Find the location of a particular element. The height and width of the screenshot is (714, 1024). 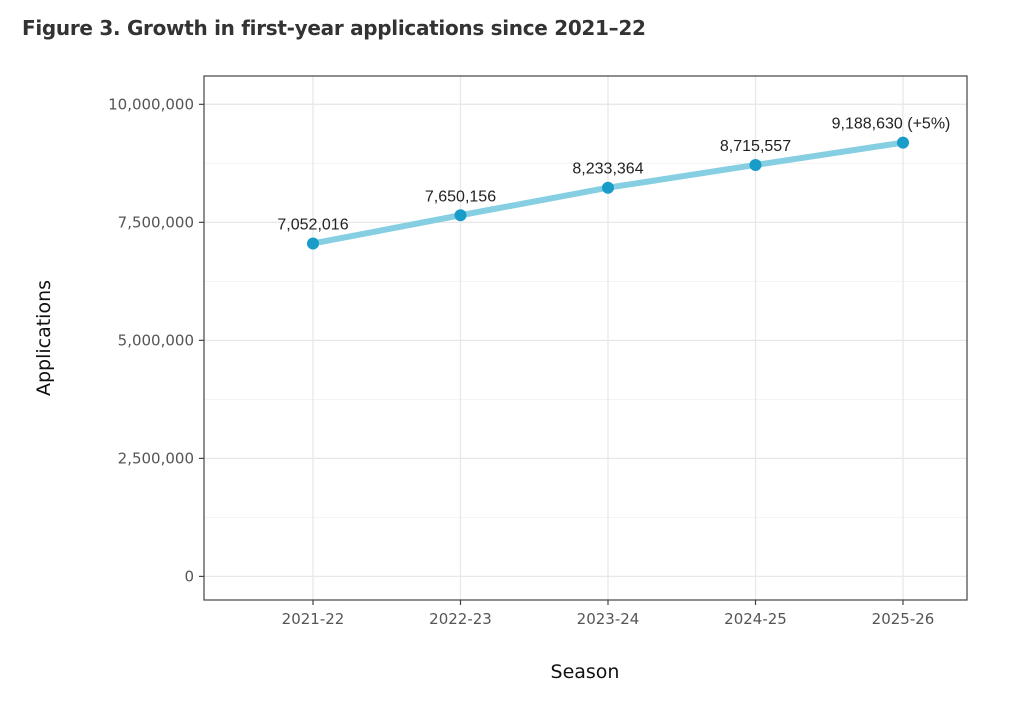

data-label: 7,052,016 is located at coordinates (312, 224).